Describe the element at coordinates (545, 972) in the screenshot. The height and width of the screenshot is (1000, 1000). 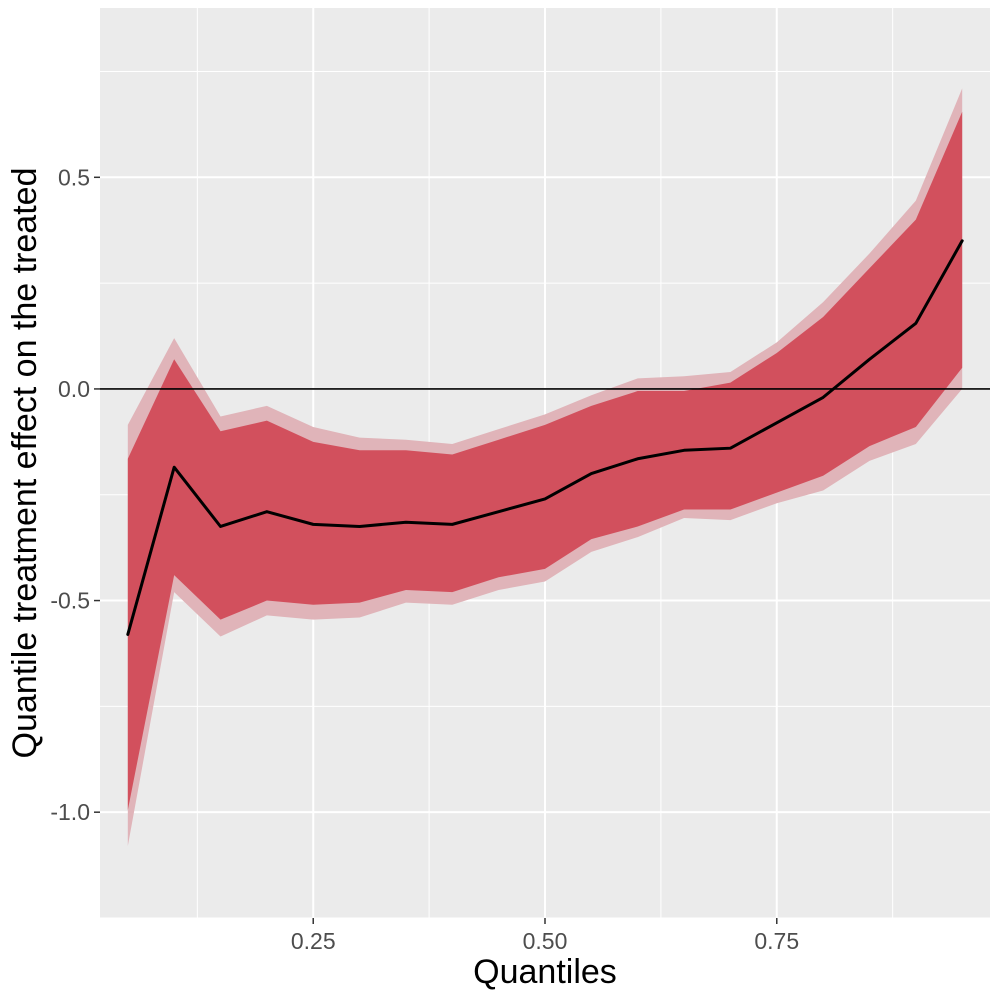
I see `x-axis-title: Quantiles` at that location.